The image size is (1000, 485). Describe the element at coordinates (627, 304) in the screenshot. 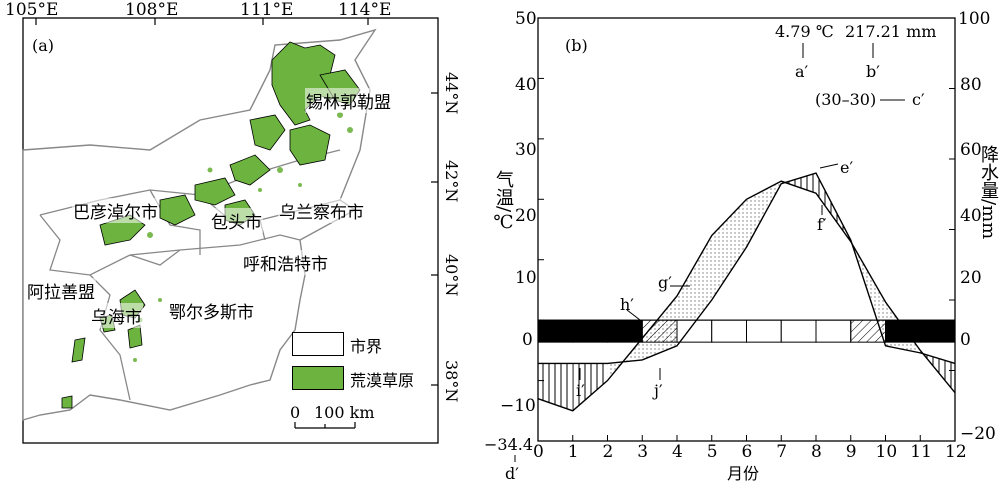

I see `marker-h: h′` at that location.